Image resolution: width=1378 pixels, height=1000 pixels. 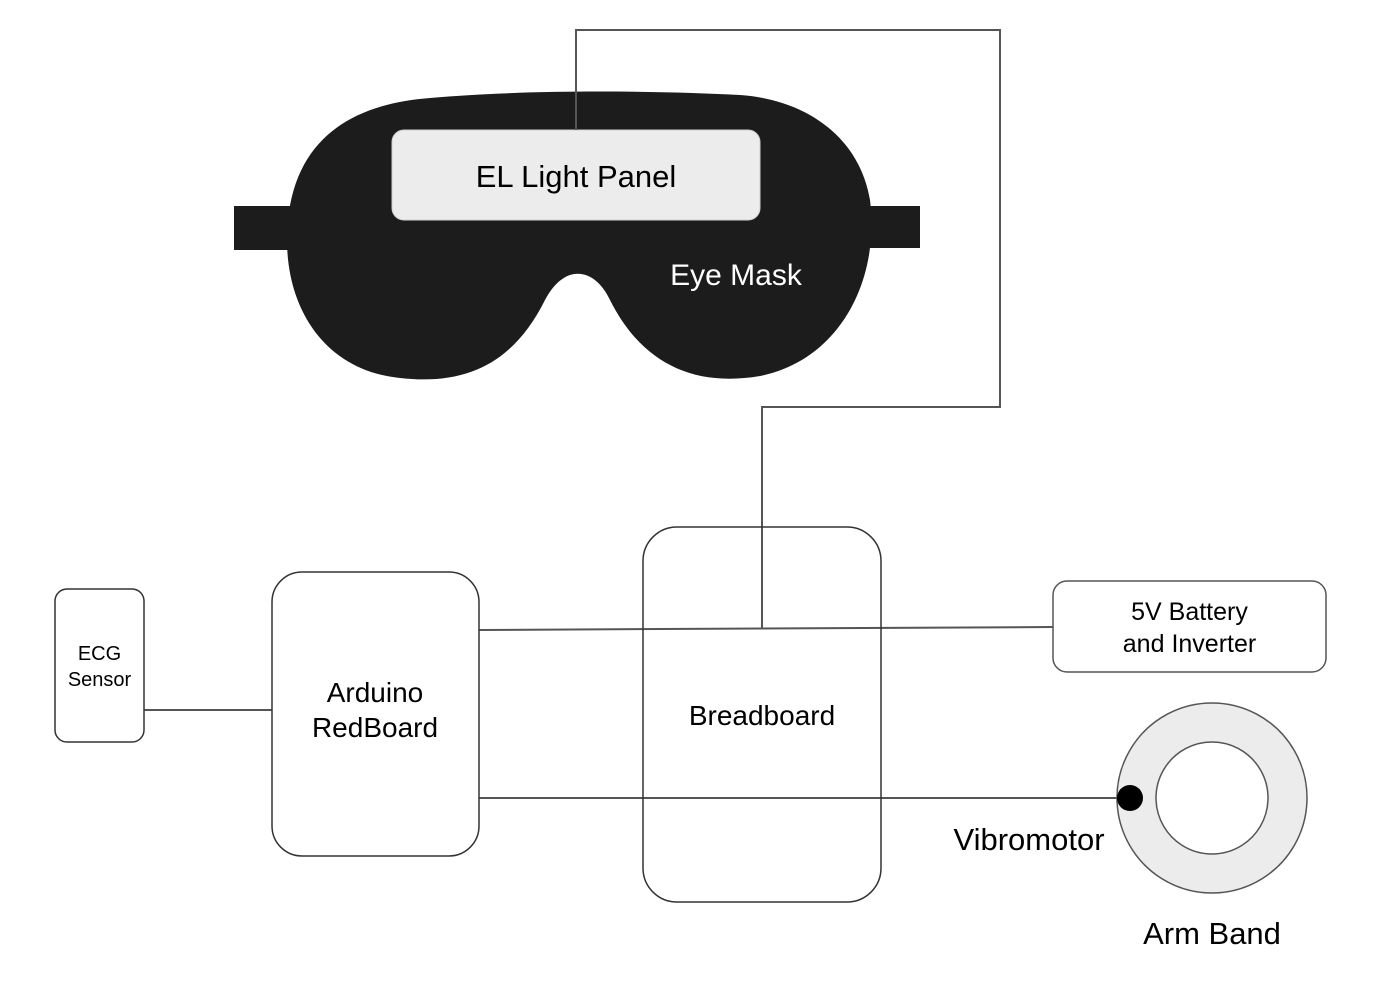 I want to click on ecg-sensor-label-line1: ECG, so click(x=99, y=654).